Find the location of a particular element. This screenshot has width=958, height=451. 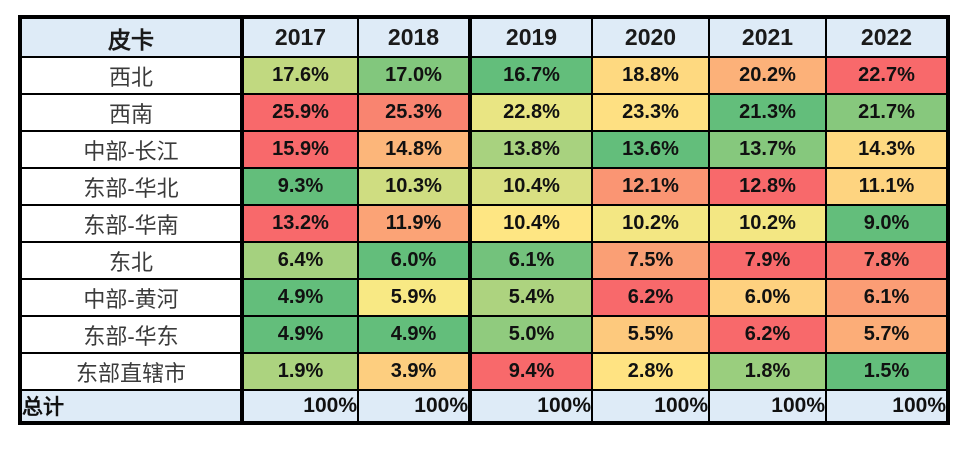

share-cell: 17.0% is located at coordinates (414, 75).